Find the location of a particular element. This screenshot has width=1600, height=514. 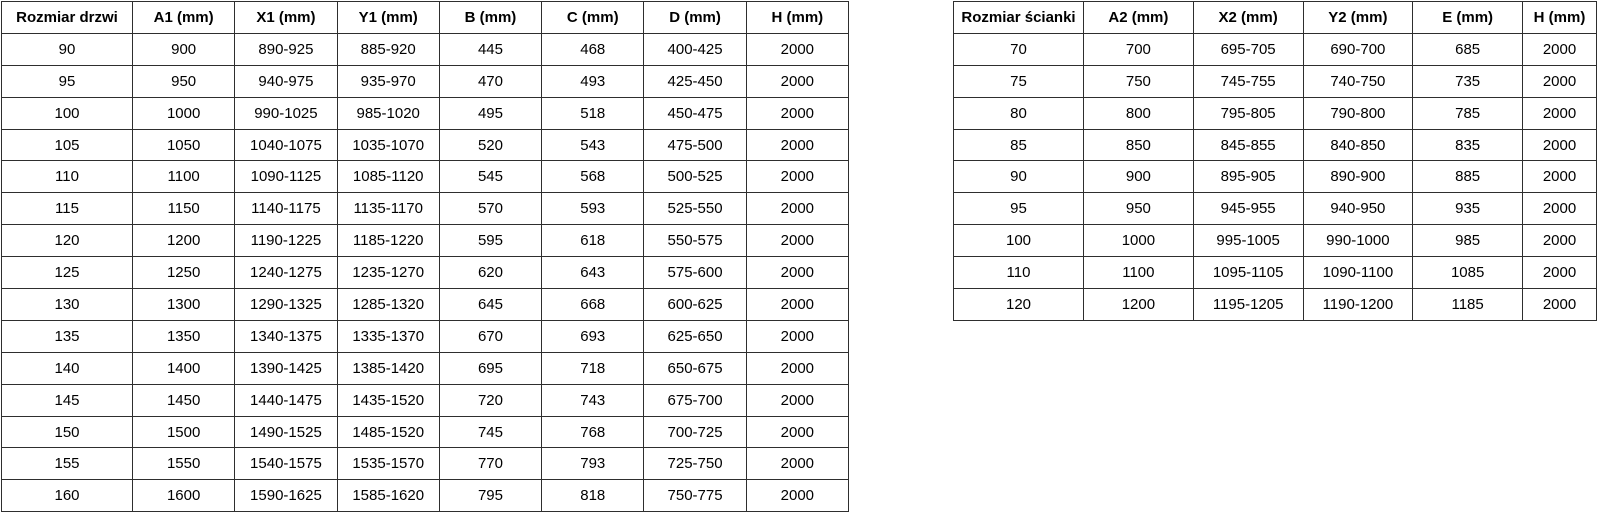

column-header: E (mm) is located at coordinates (1467, 17).